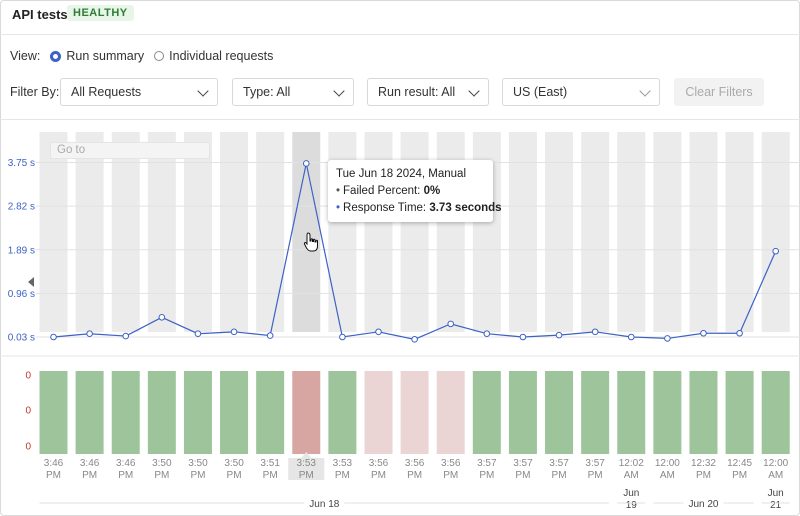 The width and height of the screenshot is (800, 516). What do you see at coordinates (540, 92) in the screenshot?
I see `region-filter-value: US (East)` at bounding box center [540, 92].